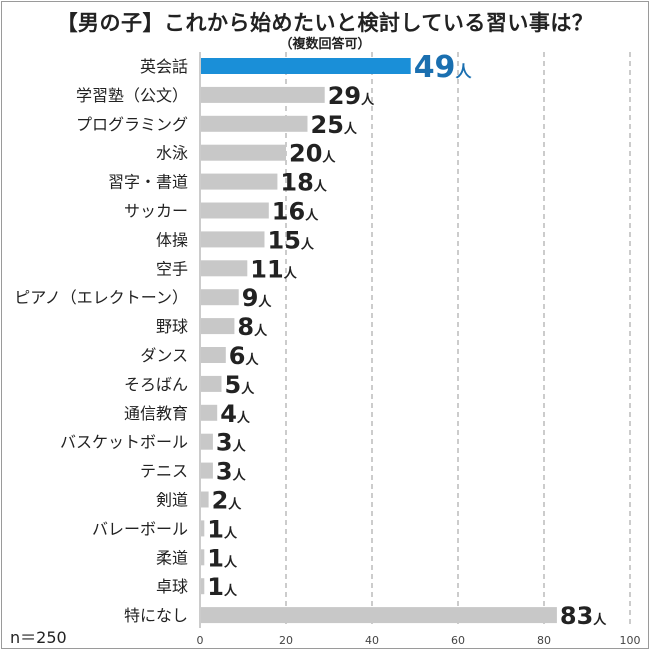 This screenshot has height=650, width=650. I want to click on sample-size-label: n＝250, so click(38, 637).